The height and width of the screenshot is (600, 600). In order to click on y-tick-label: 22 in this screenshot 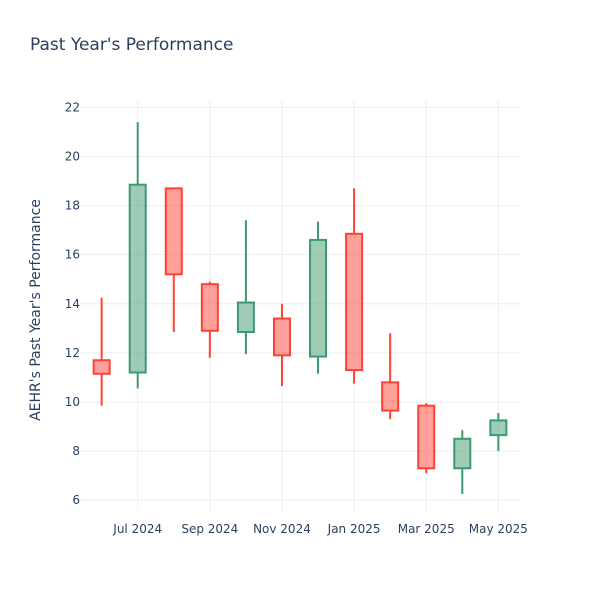, I will do `click(72, 107)`.